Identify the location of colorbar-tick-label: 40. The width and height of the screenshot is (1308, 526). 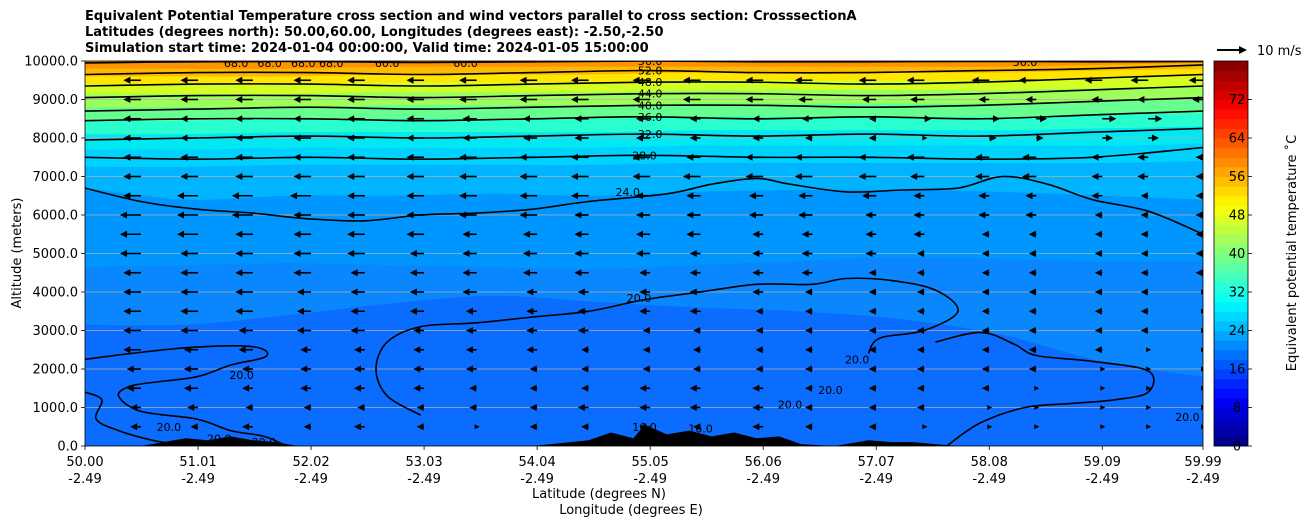
(1237, 254).